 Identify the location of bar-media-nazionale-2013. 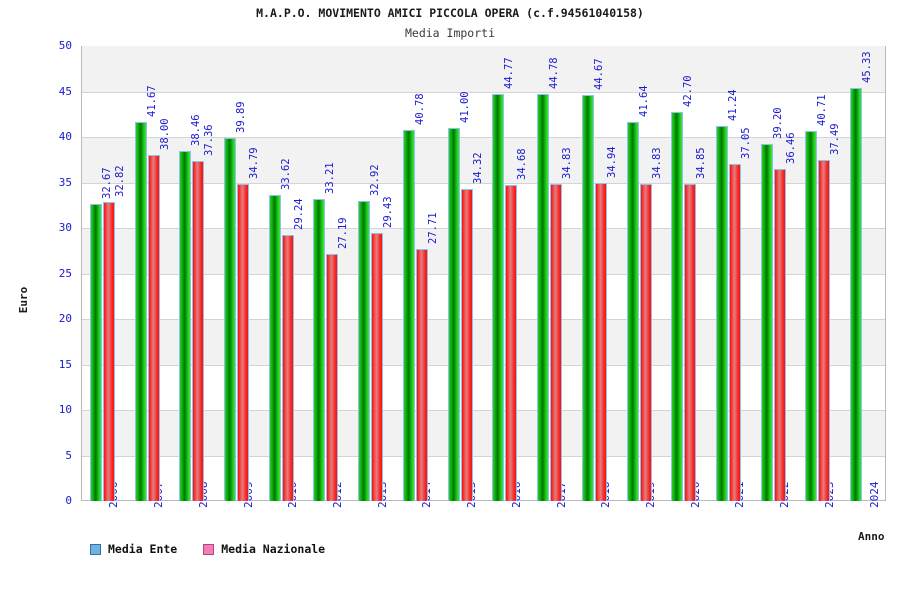
(377, 367).